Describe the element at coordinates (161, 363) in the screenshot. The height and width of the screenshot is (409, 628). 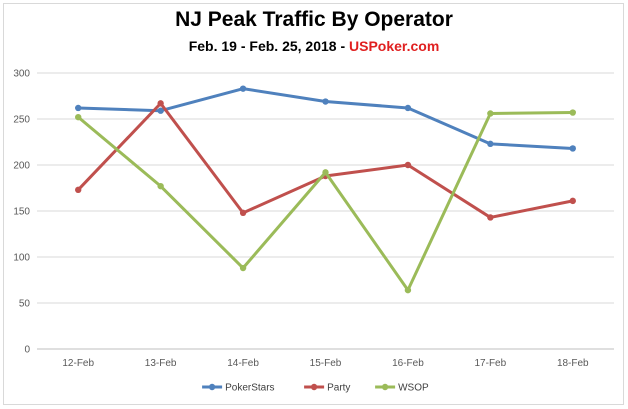
I see `x-tick-label: 13-Feb` at that location.